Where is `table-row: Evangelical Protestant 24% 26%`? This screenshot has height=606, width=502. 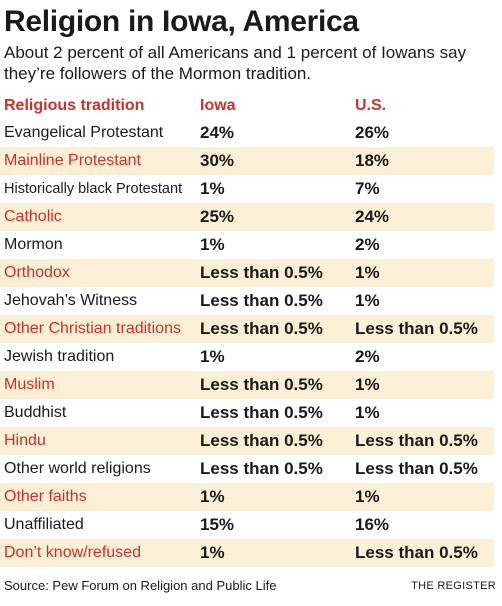 table-row: Evangelical Protestant 24% 26% is located at coordinates (247, 133).